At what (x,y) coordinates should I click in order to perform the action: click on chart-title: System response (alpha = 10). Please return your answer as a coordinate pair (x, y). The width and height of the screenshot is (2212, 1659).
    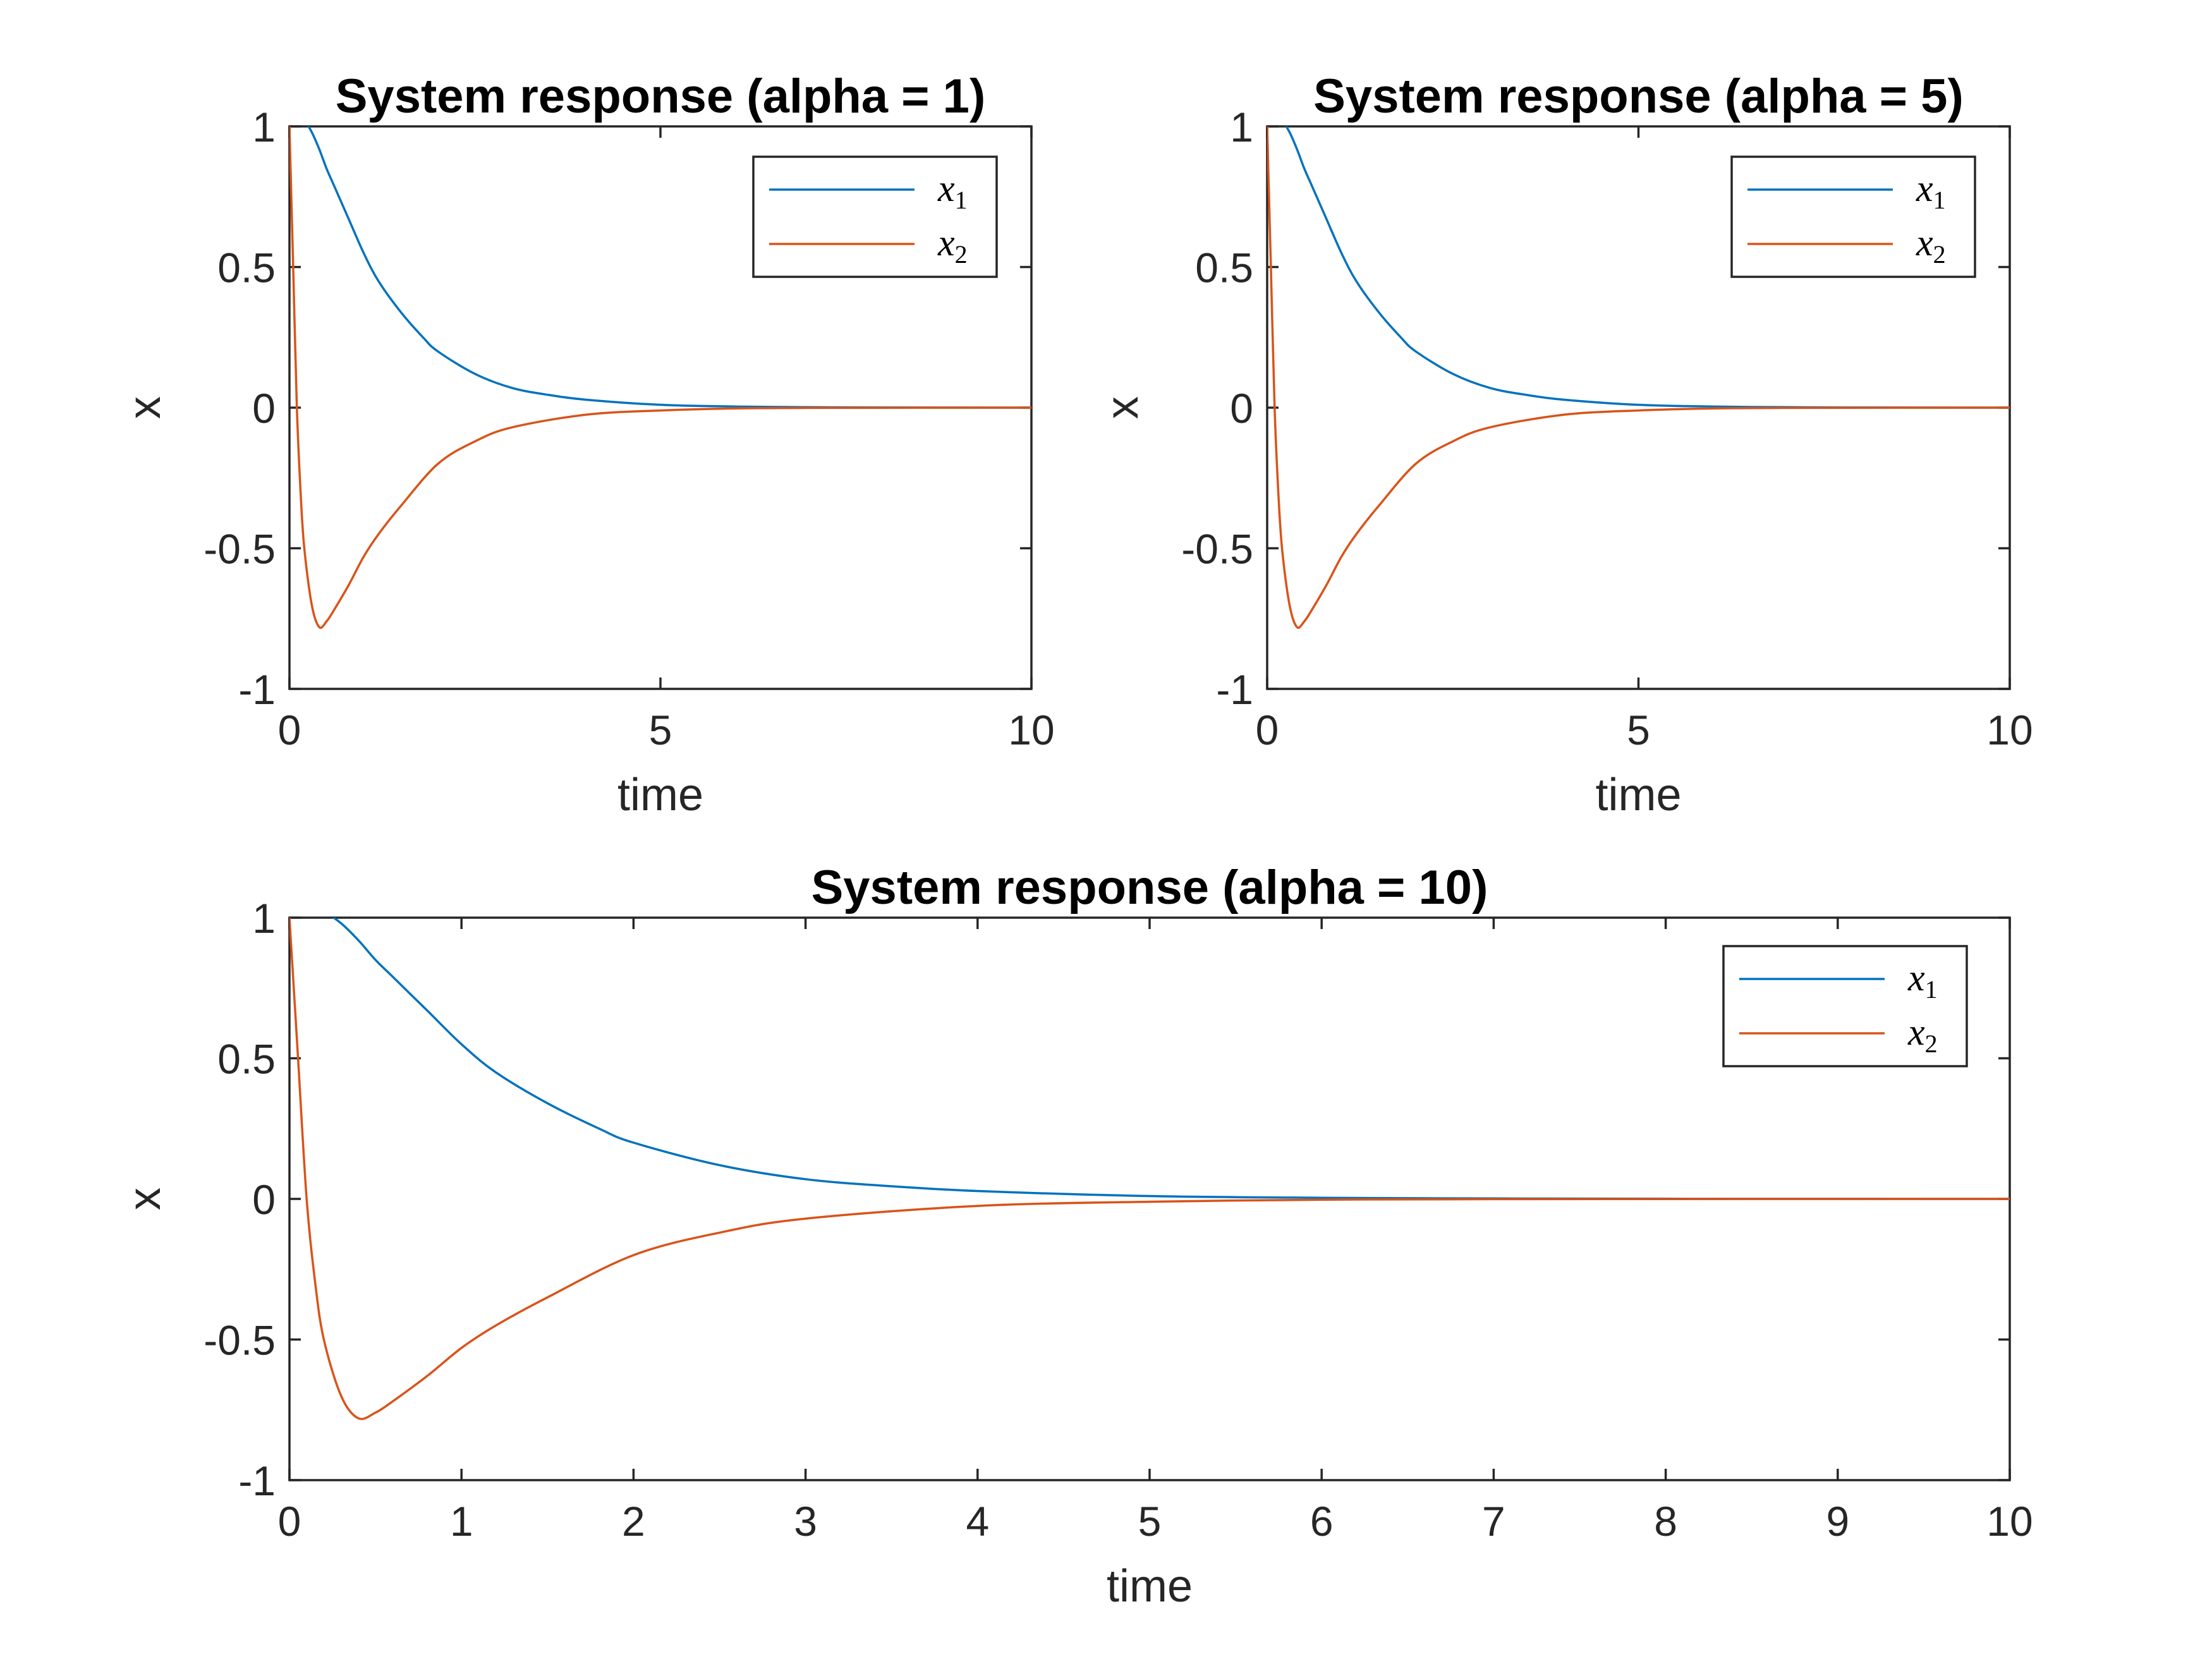
    Looking at the image, I should click on (1149, 888).